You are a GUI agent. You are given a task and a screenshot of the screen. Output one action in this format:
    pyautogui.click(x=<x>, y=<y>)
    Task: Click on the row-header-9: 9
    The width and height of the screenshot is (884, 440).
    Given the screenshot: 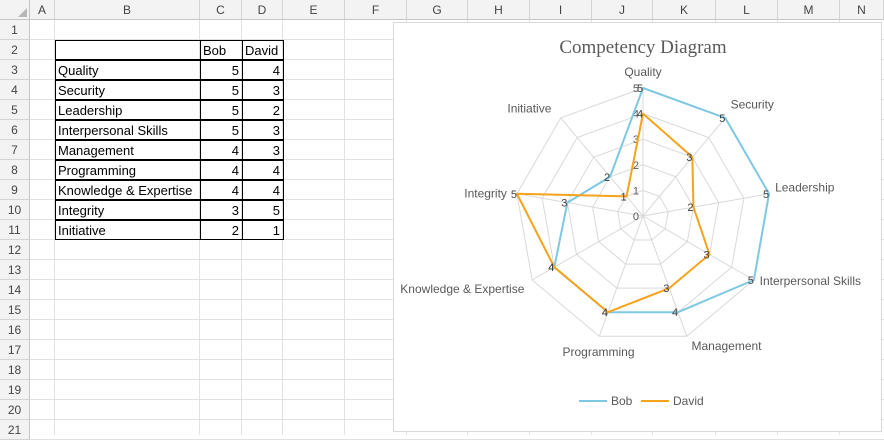 What is the action you would take?
    pyautogui.click(x=15, y=190)
    